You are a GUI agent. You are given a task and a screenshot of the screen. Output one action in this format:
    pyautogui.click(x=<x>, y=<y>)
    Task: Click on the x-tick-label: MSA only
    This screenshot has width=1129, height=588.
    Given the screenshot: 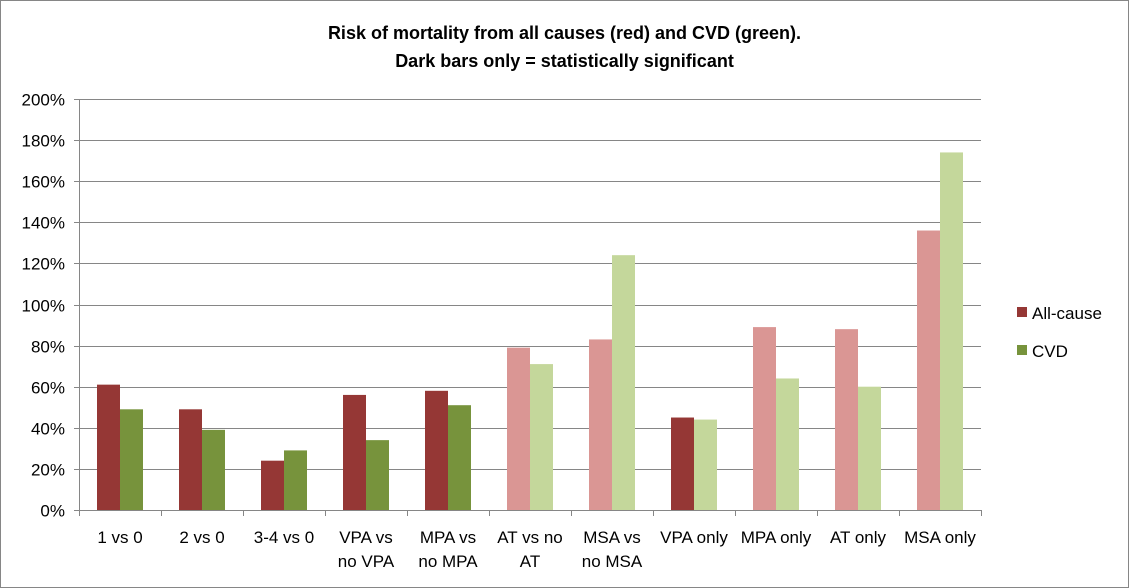 What is the action you would take?
    pyautogui.click(x=940, y=537)
    